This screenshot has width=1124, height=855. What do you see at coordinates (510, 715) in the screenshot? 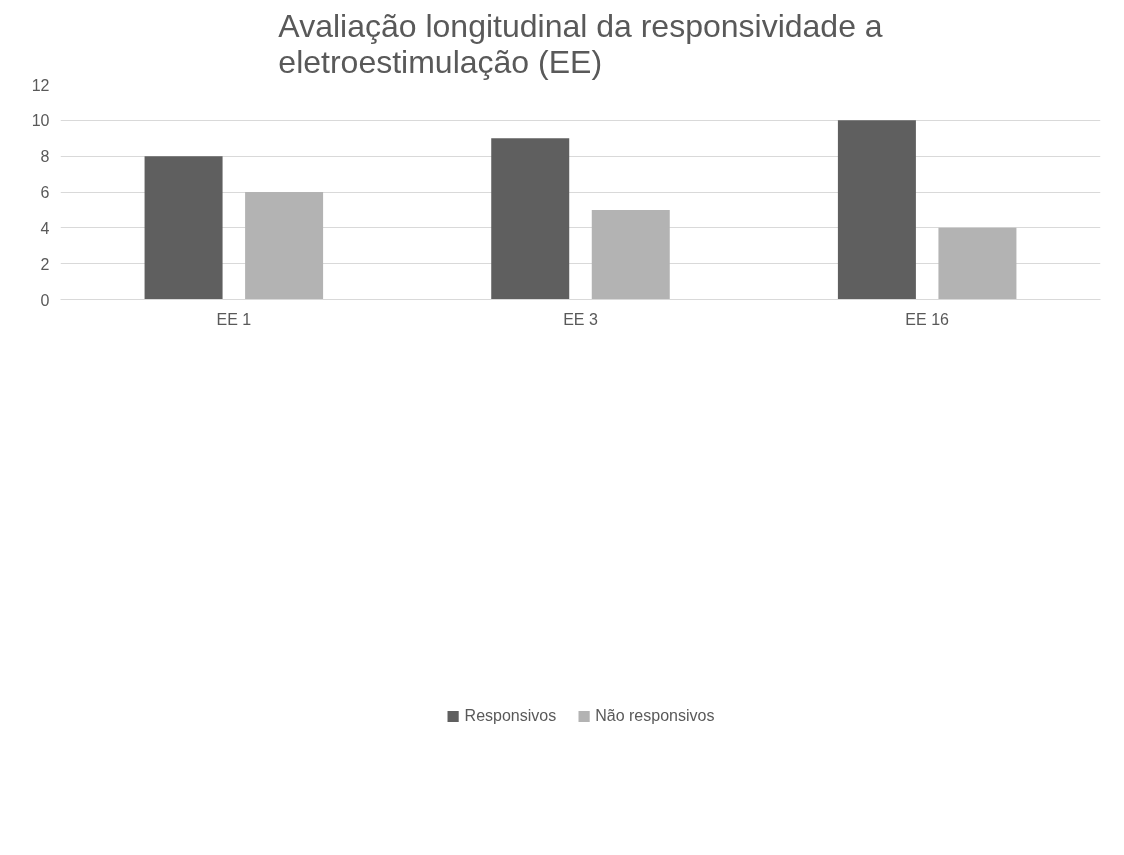
I see `legend-label: Responsivos` at bounding box center [510, 715].